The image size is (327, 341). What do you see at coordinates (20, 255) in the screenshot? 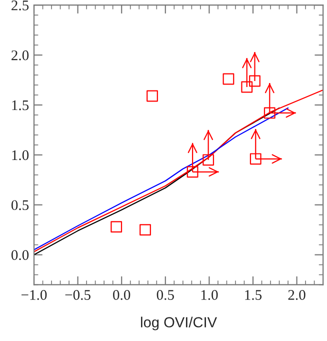
I see `y-tick-label: 0.0` at bounding box center [20, 255].